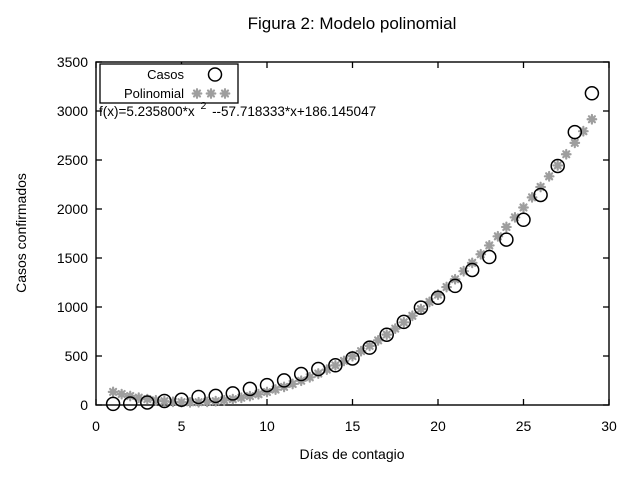  Describe the element at coordinates (154, 93) in the screenshot. I see `legend-label-polinomial: Polinomial` at that location.